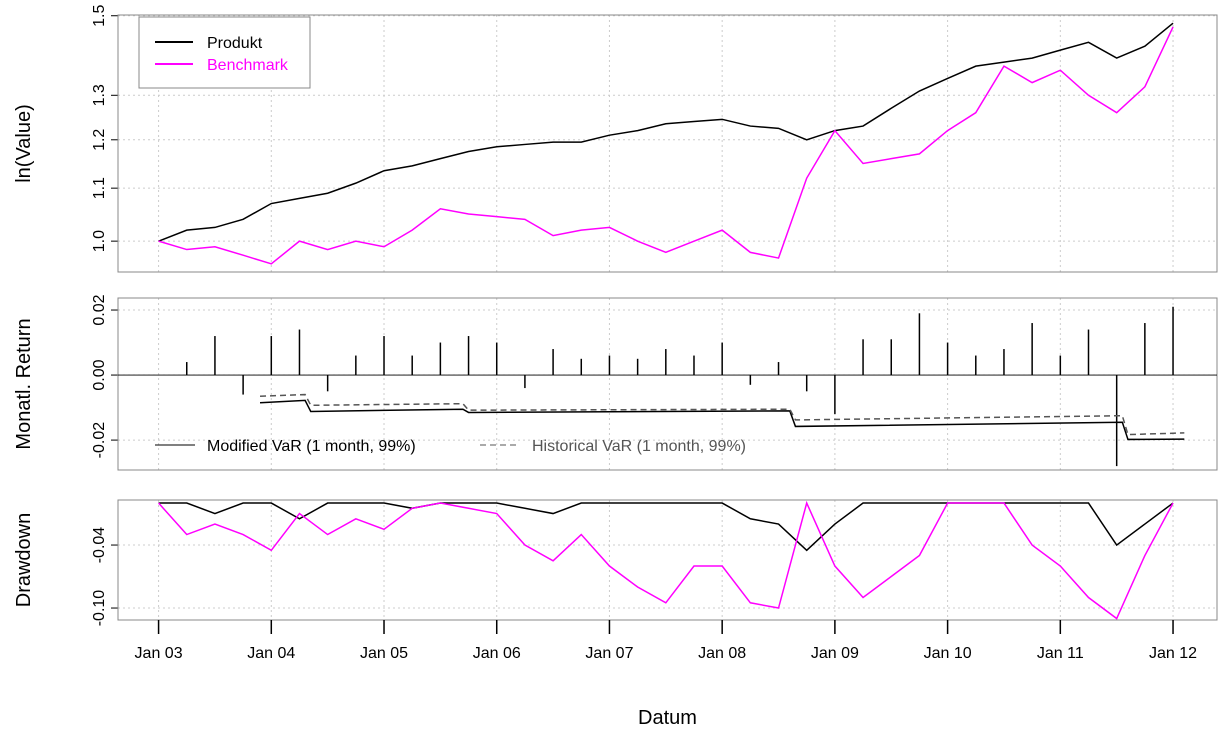  What do you see at coordinates (99, 608) in the screenshot?
I see `y-tick-label: -0.10` at bounding box center [99, 608].